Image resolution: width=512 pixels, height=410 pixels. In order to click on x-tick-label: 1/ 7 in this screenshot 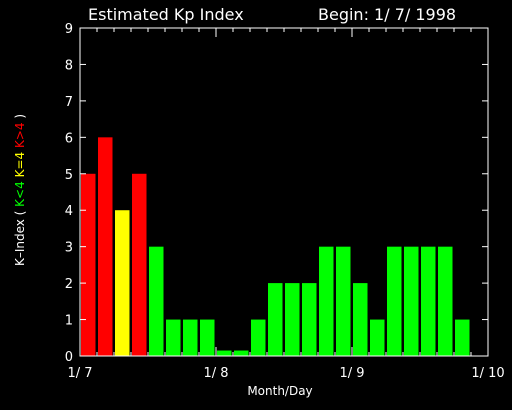, I will do `click(79, 373)`.